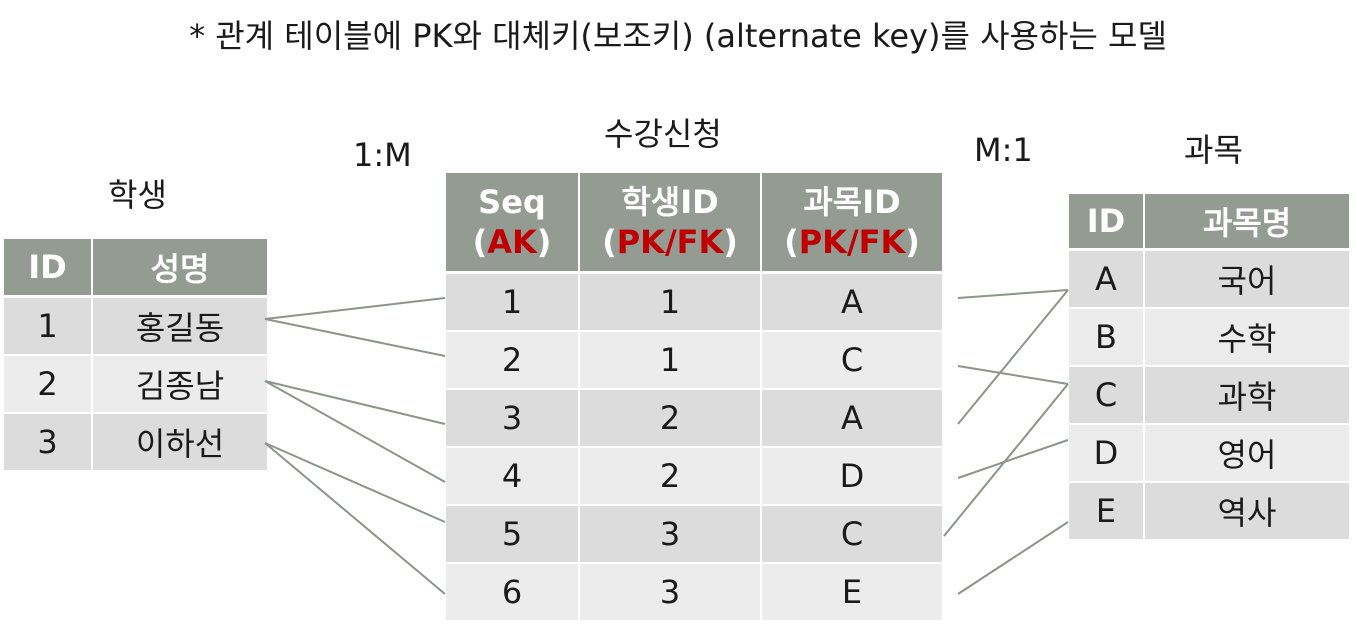 Image resolution: width=1356 pixels, height=640 pixels. What do you see at coordinates (1247, 454) in the screenshot?
I see `subject-name-cell: 영어` at bounding box center [1247, 454].